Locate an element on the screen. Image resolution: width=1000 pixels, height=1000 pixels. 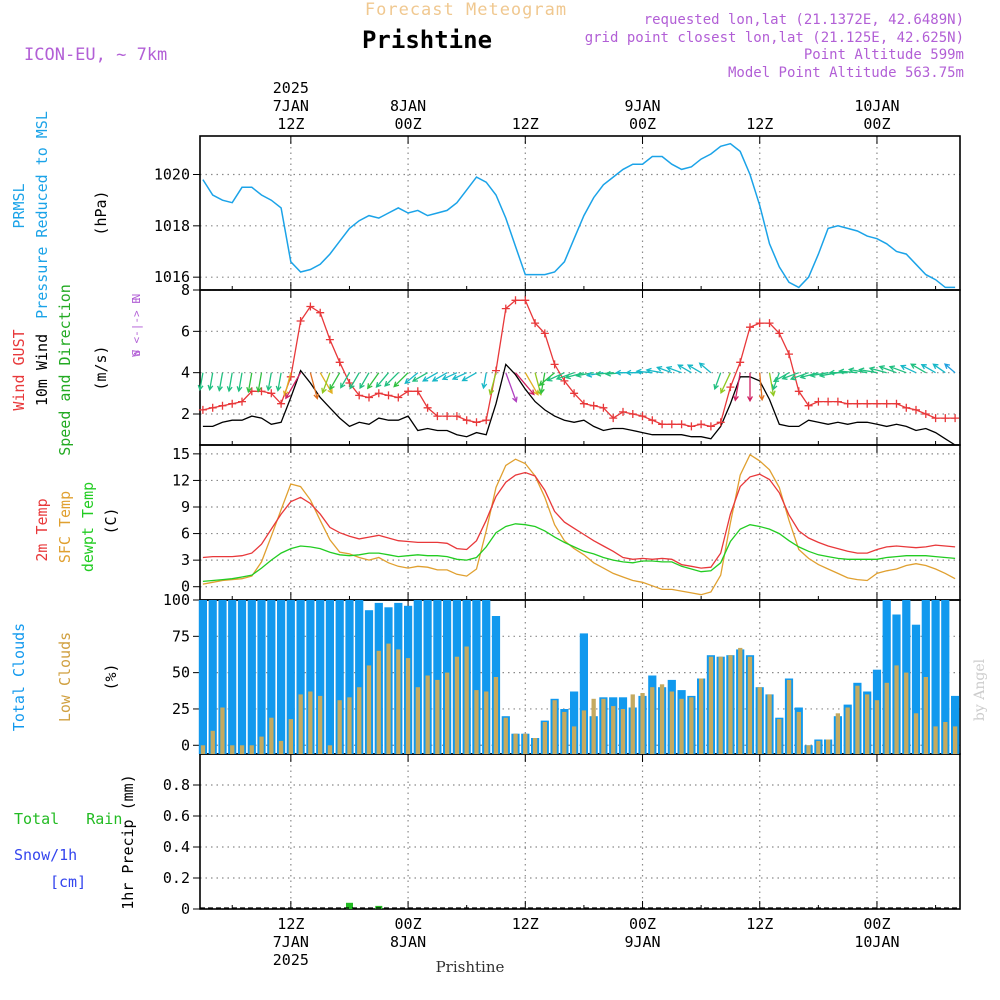
wind-unit-label: (m/s) is located at coordinates (101, 367).